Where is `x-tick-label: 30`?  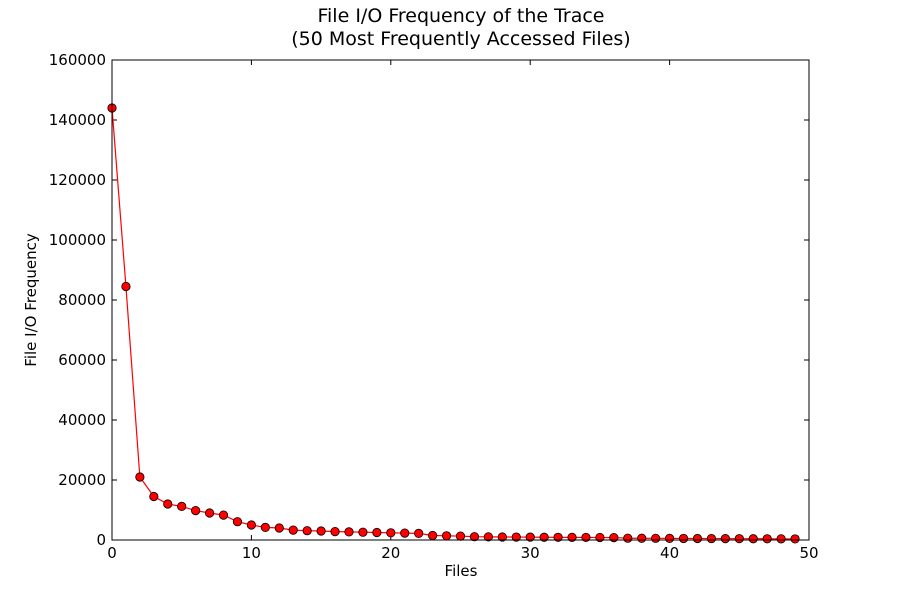
x-tick-label: 30 is located at coordinates (530, 553).